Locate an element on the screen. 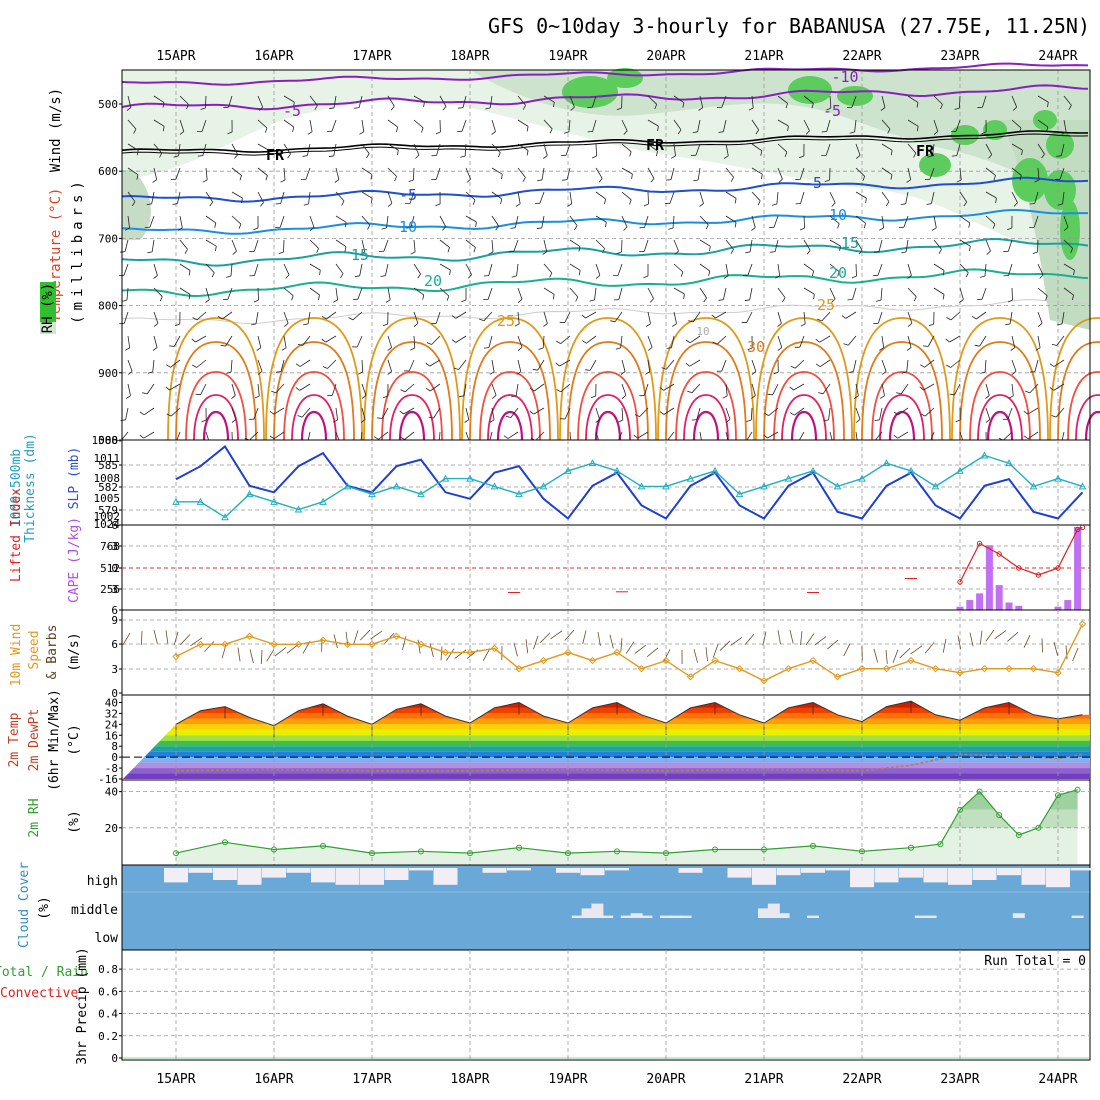  ylabel-wind10-1: 10m Wind is located at coordinates (16, 655).